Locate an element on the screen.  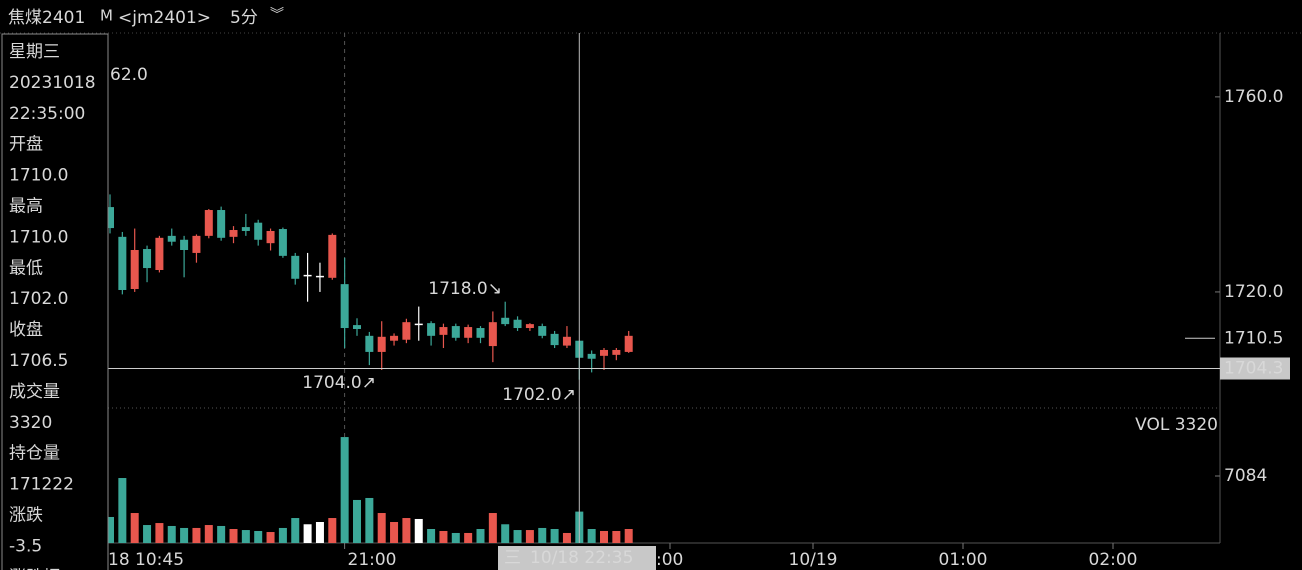
info-row: 1706.5 is located at coordinates (38, 361).